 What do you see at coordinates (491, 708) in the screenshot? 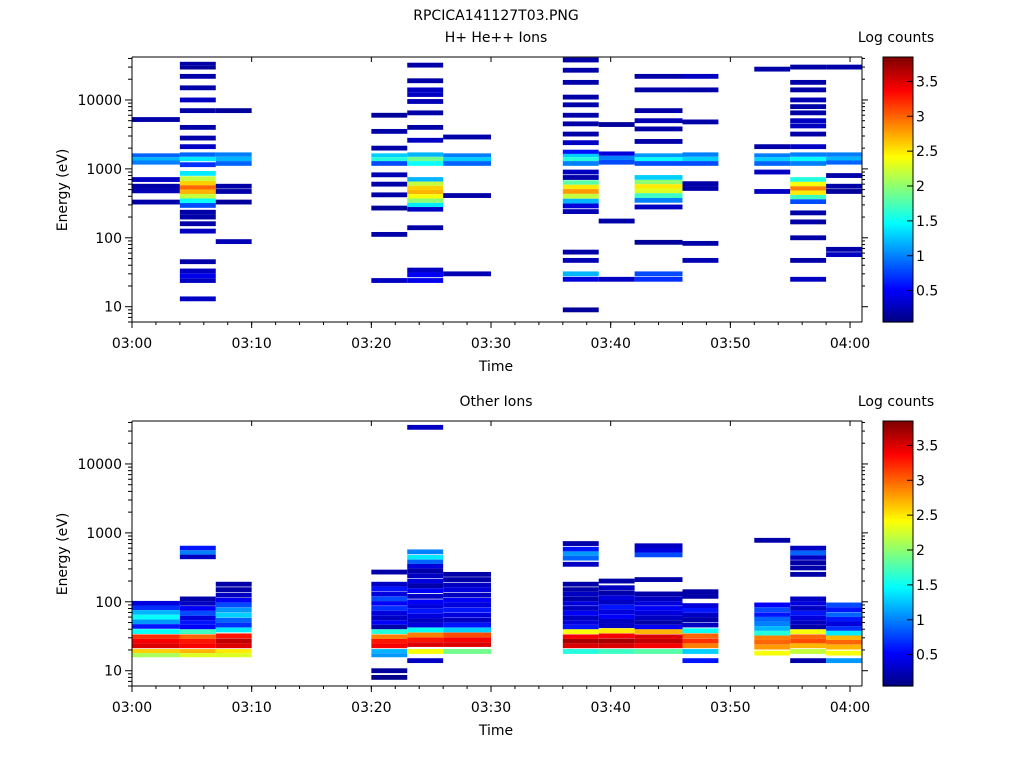
I see `x-tick-label: 03:30` at bounding box center [491, 708].